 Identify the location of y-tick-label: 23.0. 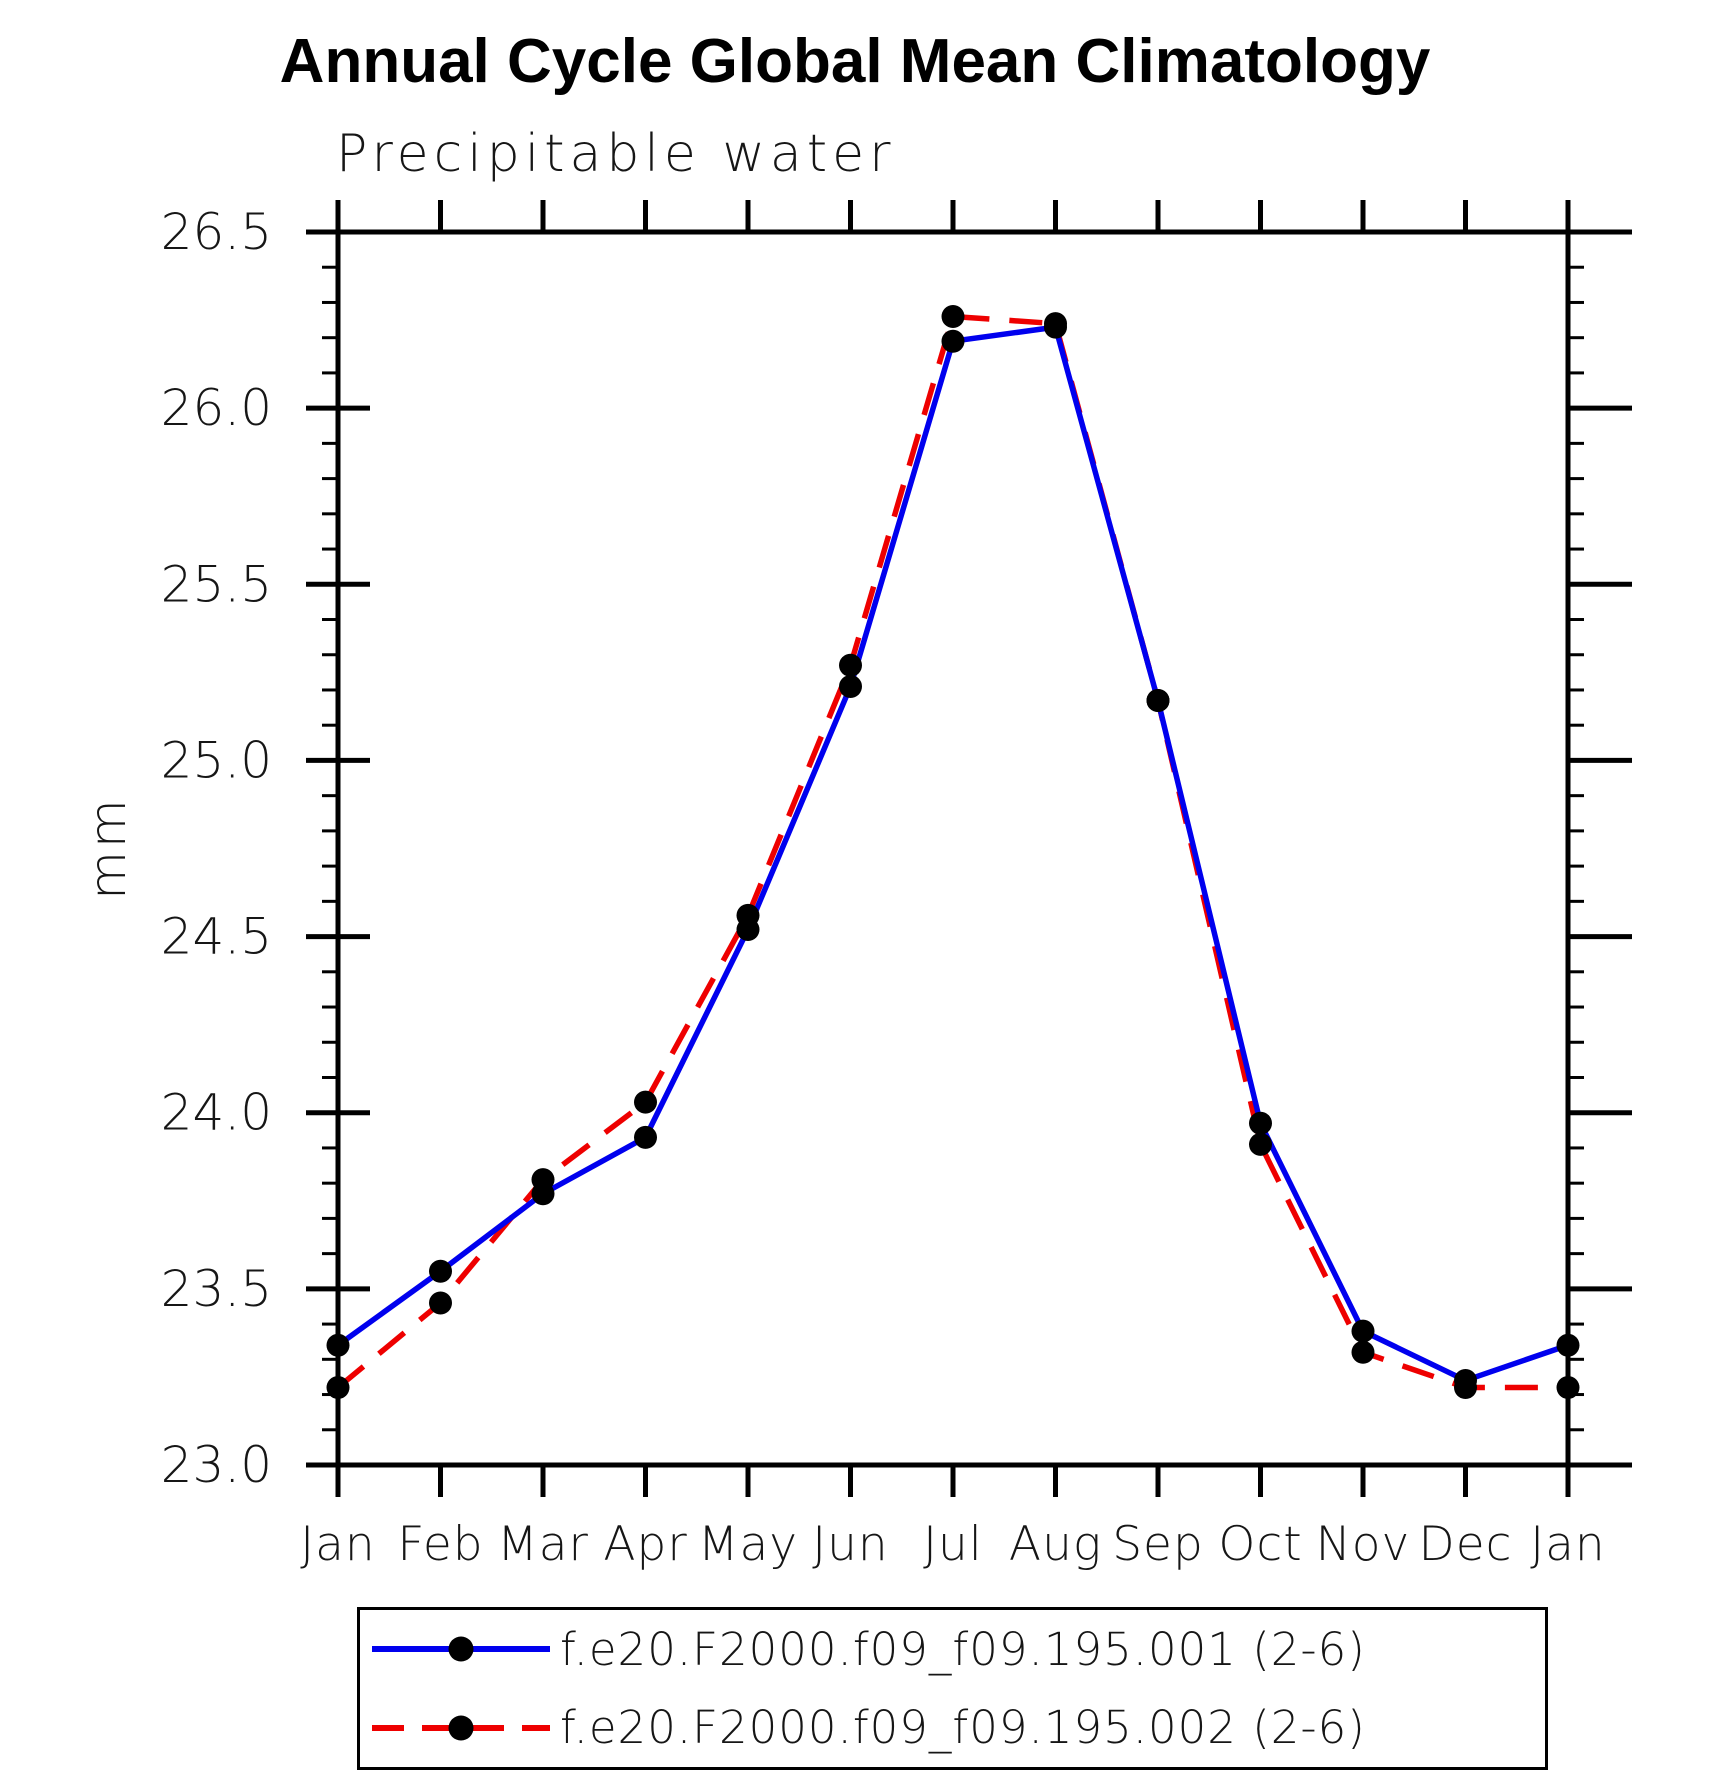
(216, 1465).